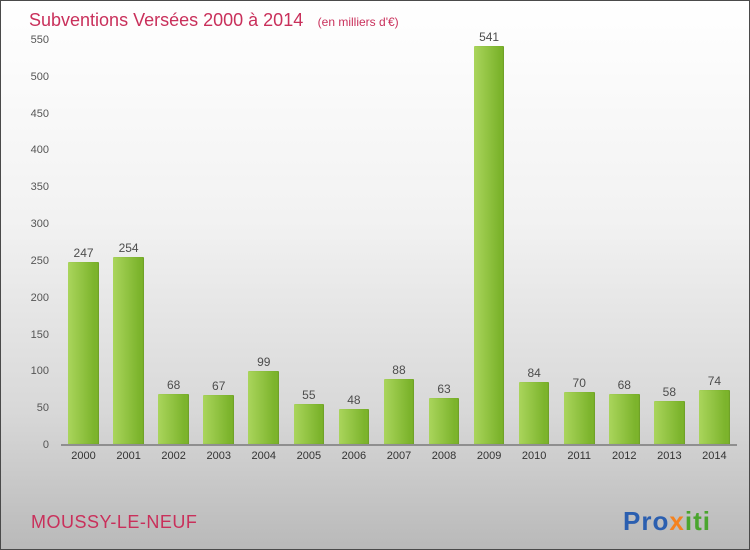 Image resolution: width=750 pixels, height=550 pixels. What do you see at coordinates (669, 422) in the screenshot?
I see `bar-2013` at bounding box center [669, 422].